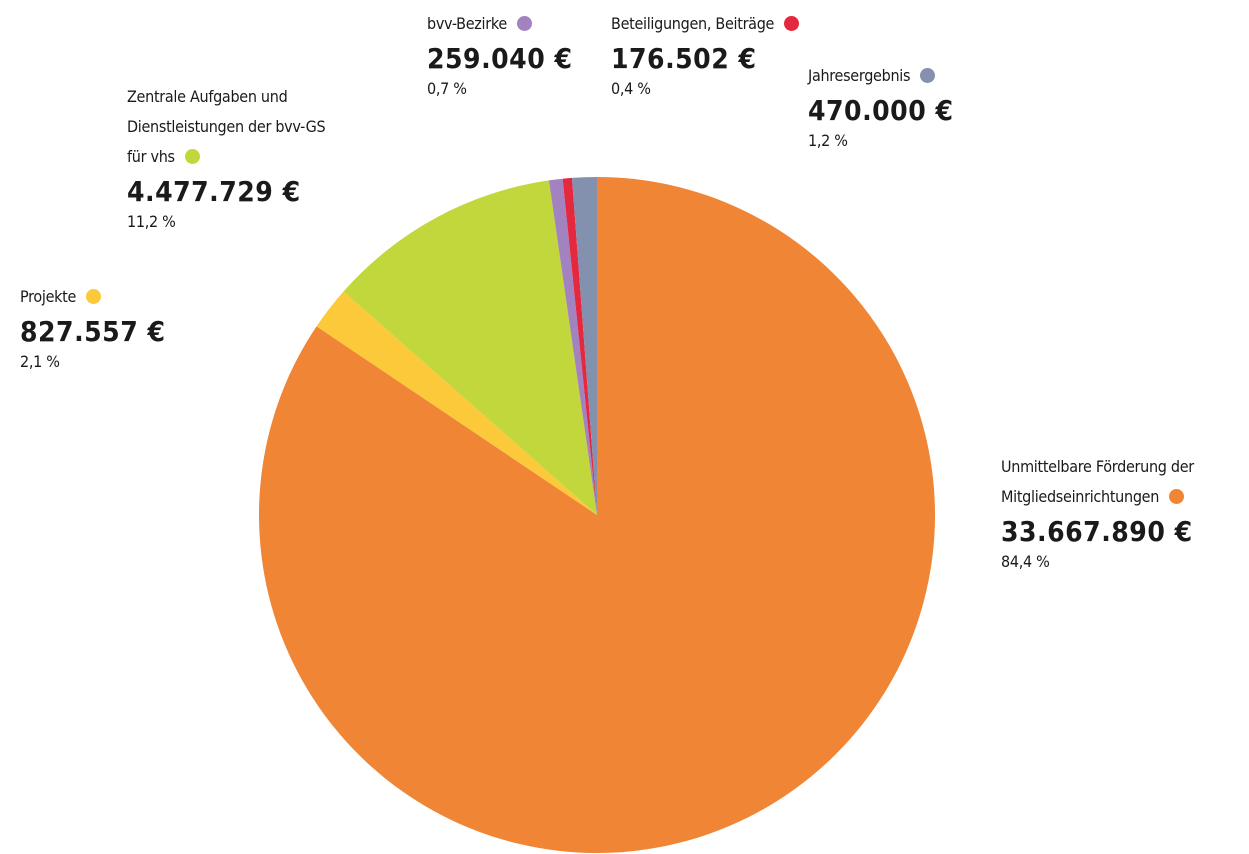  Describe the element at coordinates (48, 296) in the screenshot. I see `legend-entry: Projekte` at that location.